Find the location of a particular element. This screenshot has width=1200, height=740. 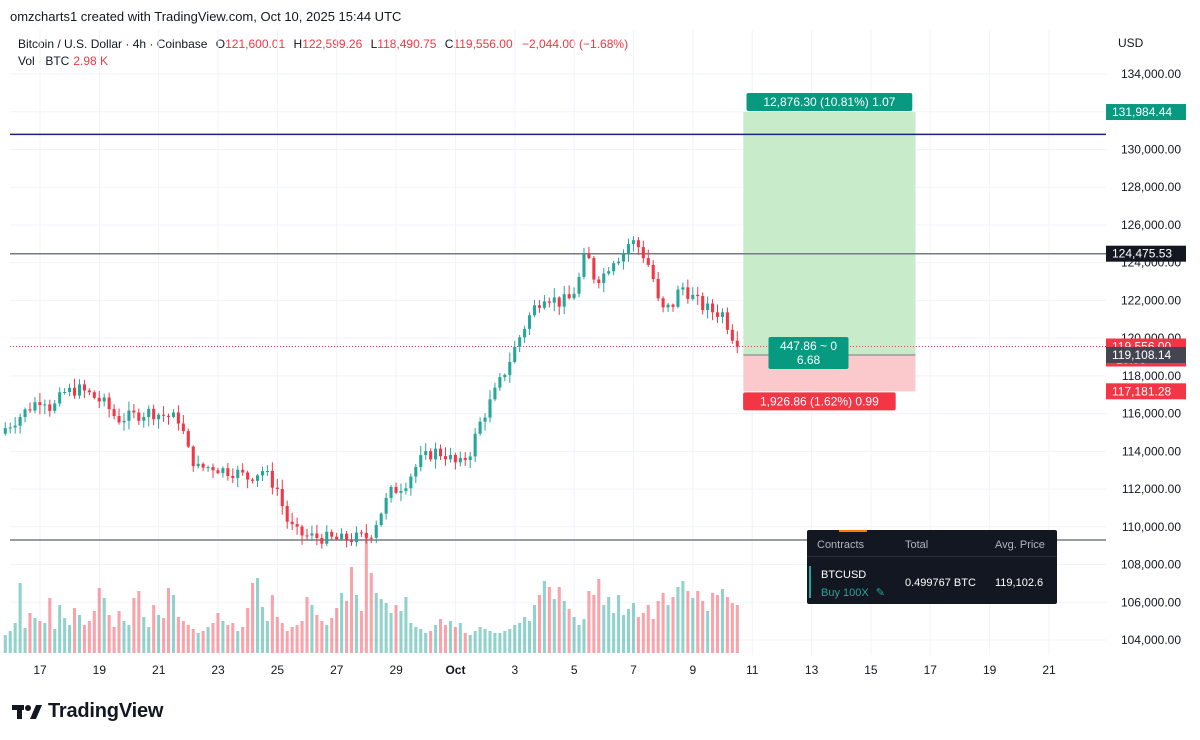

tradingview-wordmark: TradingView is located at coordinates (106, 711).